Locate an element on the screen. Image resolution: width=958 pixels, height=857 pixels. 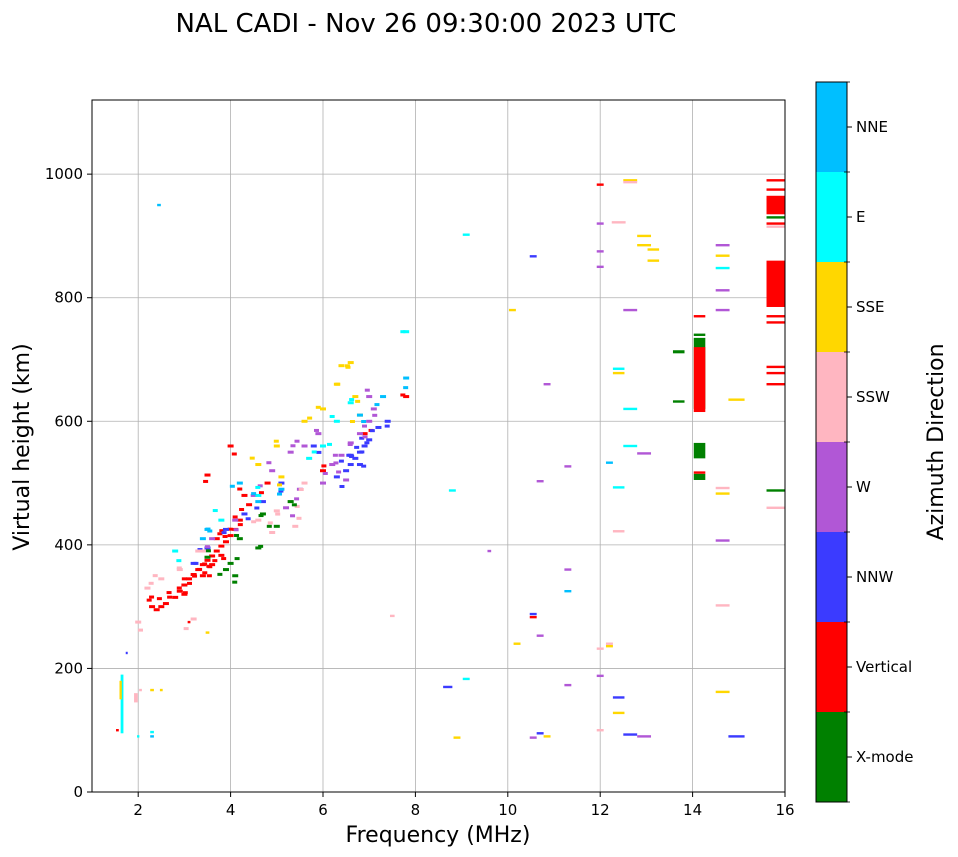
colorbar-swatch-nnw is located at coordinates (831, 577).